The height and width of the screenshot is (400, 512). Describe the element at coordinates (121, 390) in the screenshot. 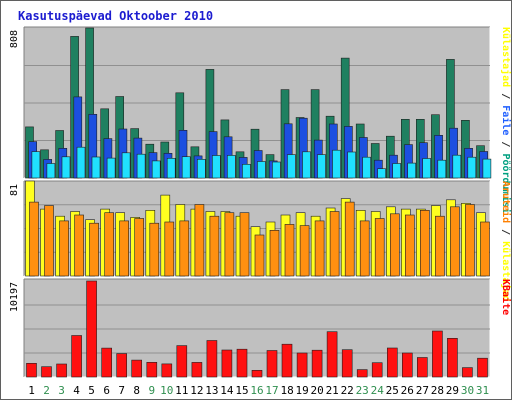

I see `day-label-7: 7` at that location.